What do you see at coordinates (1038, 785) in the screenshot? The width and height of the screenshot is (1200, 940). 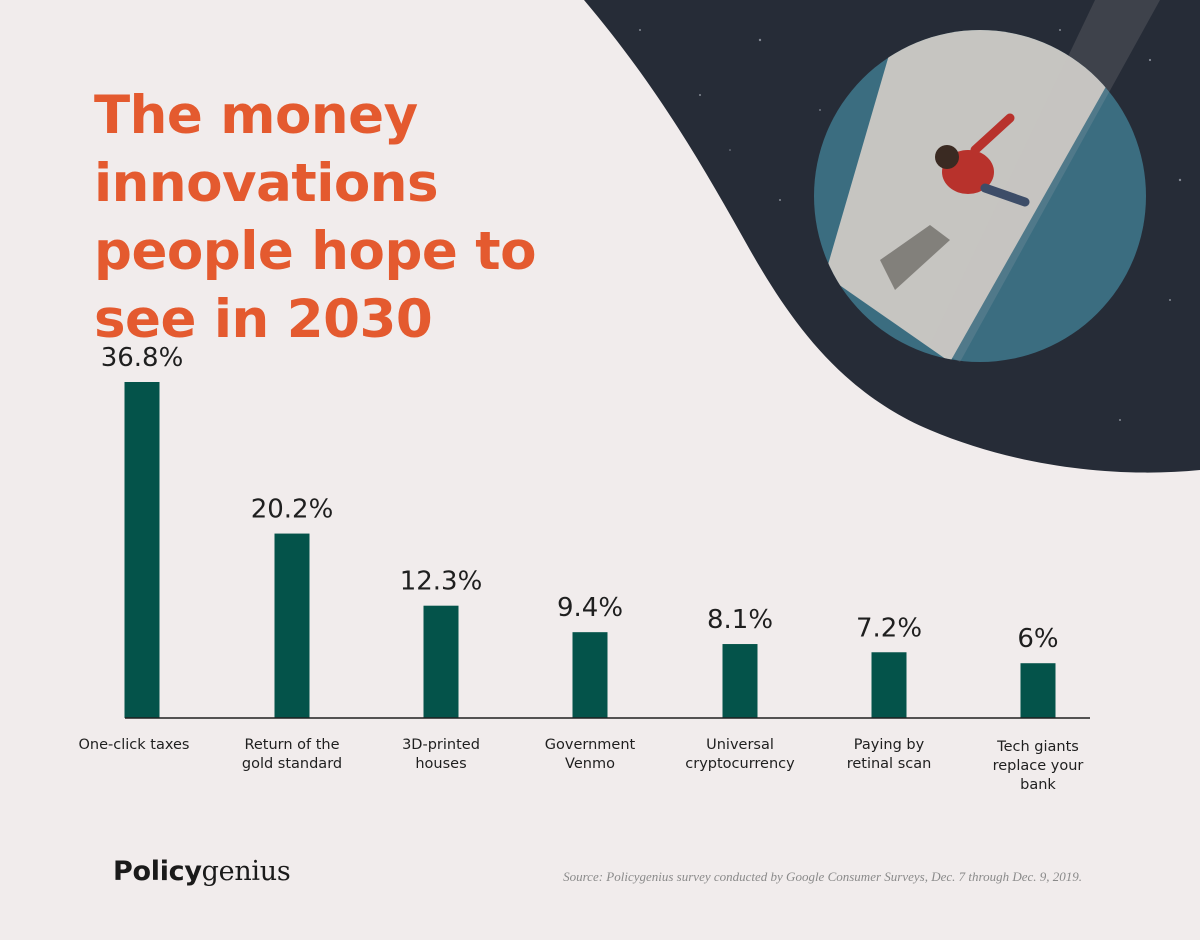 I see `category-label-6-2: bank` at bounding box center [1038, 785].